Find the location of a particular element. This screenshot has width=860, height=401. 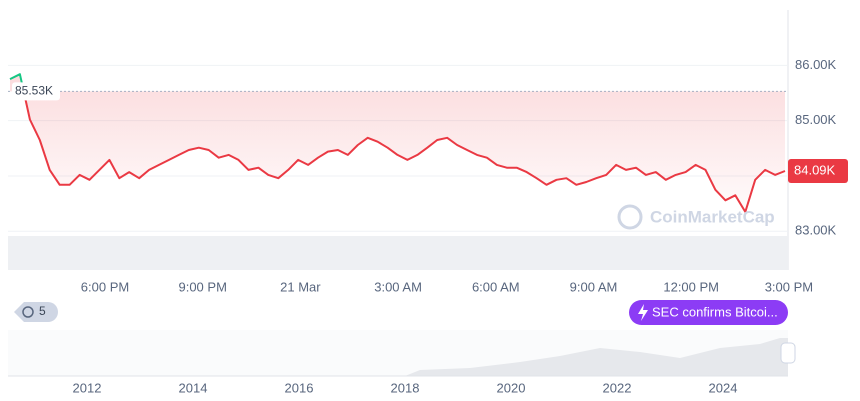

overview-handle is located at coordinates (788, 353).